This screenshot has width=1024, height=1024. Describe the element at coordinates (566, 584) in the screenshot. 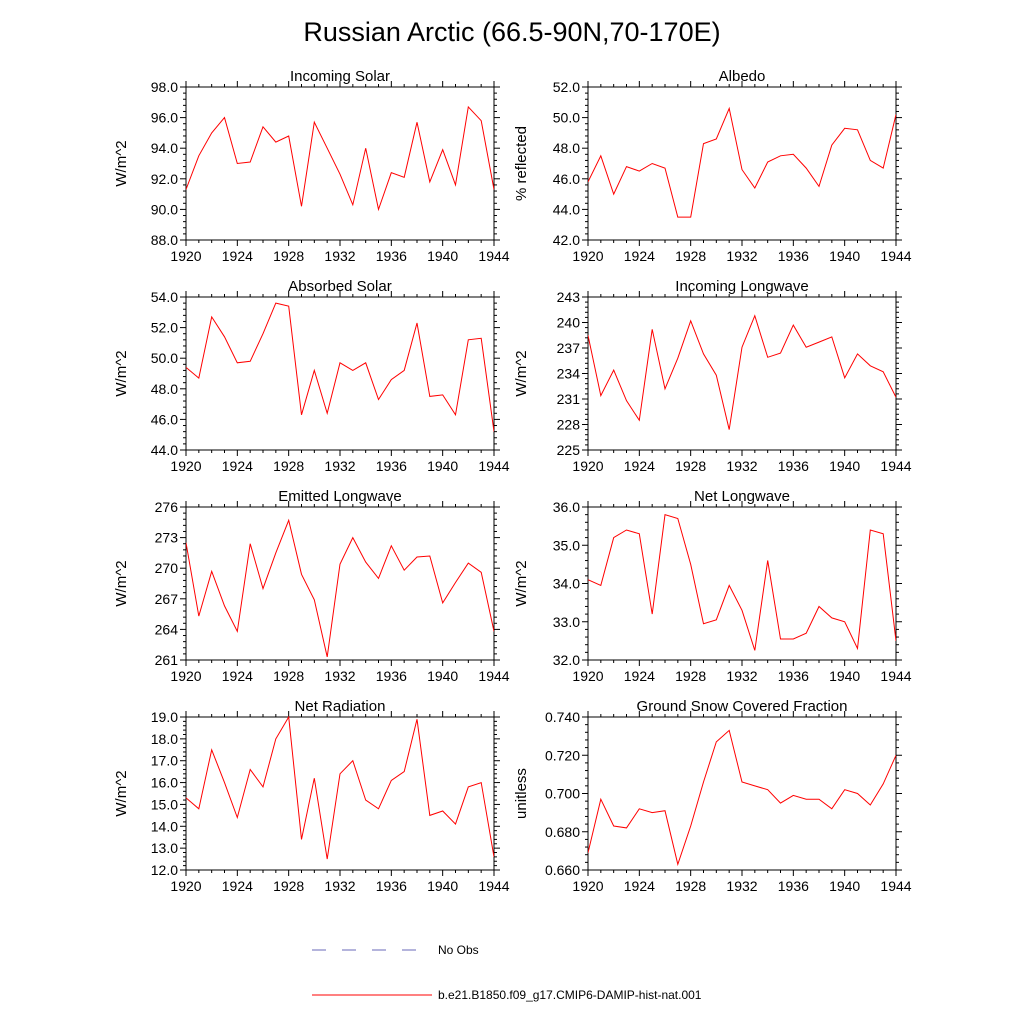

I see `y-tick-label: 34.0` at that location.